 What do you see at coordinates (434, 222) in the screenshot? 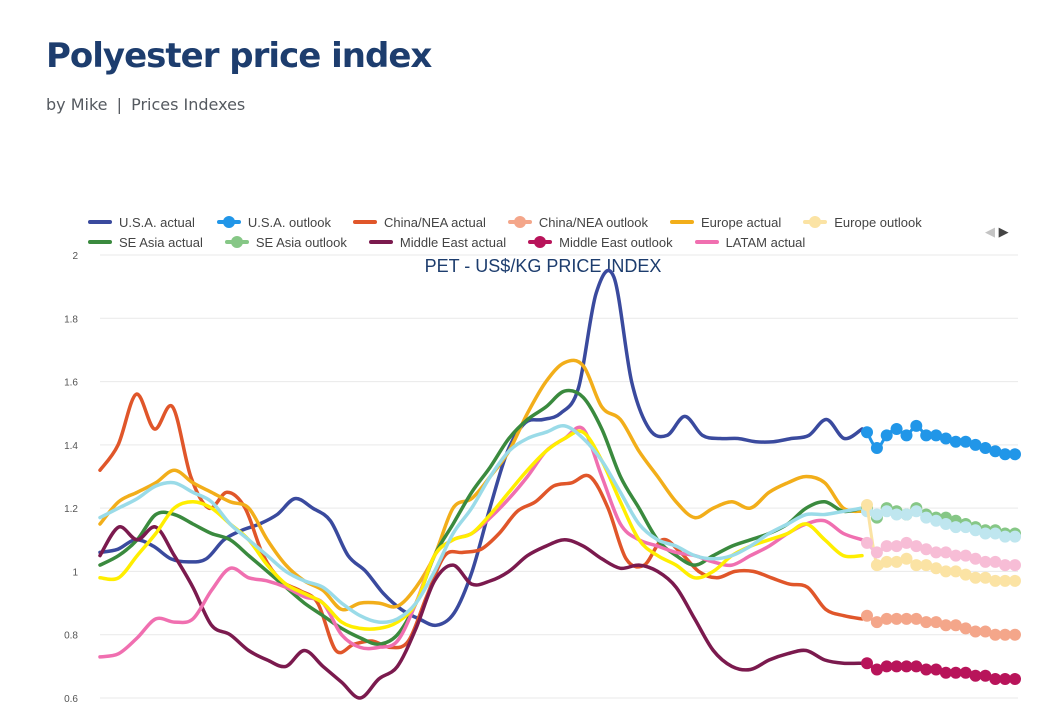
I see `legend-label: China/NEA actual` at bounding box center [434, 222].